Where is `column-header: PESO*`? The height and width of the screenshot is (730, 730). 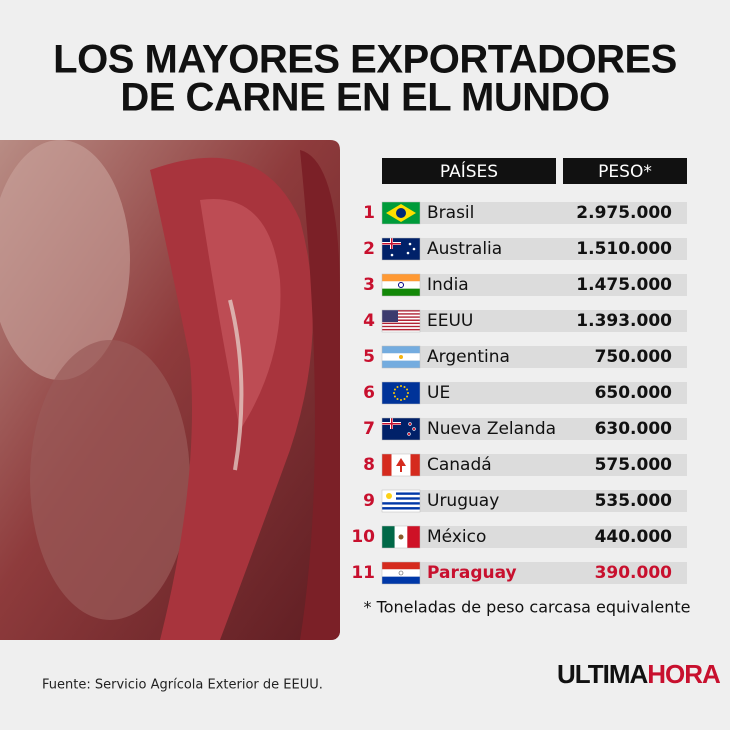
column-header: PESO* is located at coordinates (625, 172).